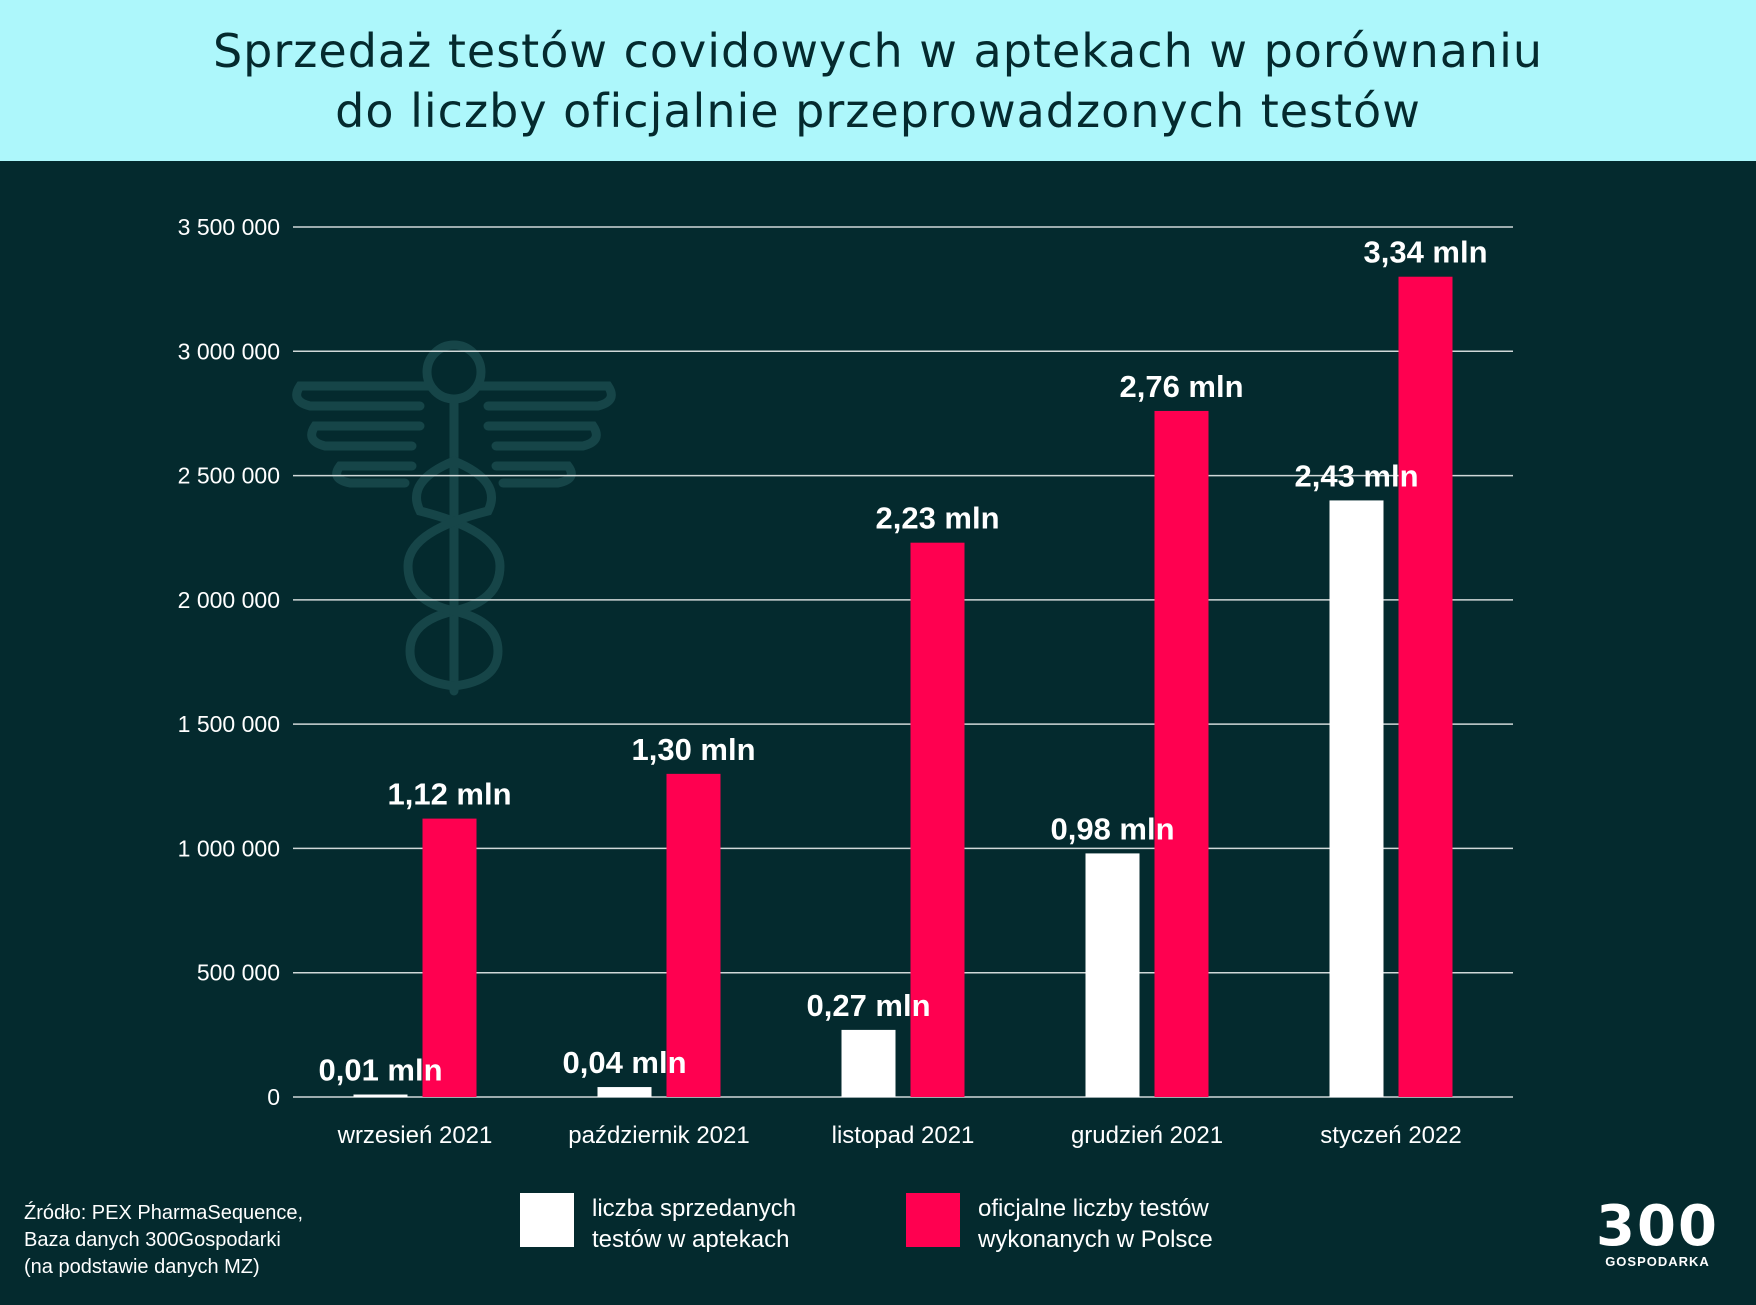  Describe the element at coordinates (229, 848) in the screenshot. I see `y-tick-label: 1 000 000` at that location.